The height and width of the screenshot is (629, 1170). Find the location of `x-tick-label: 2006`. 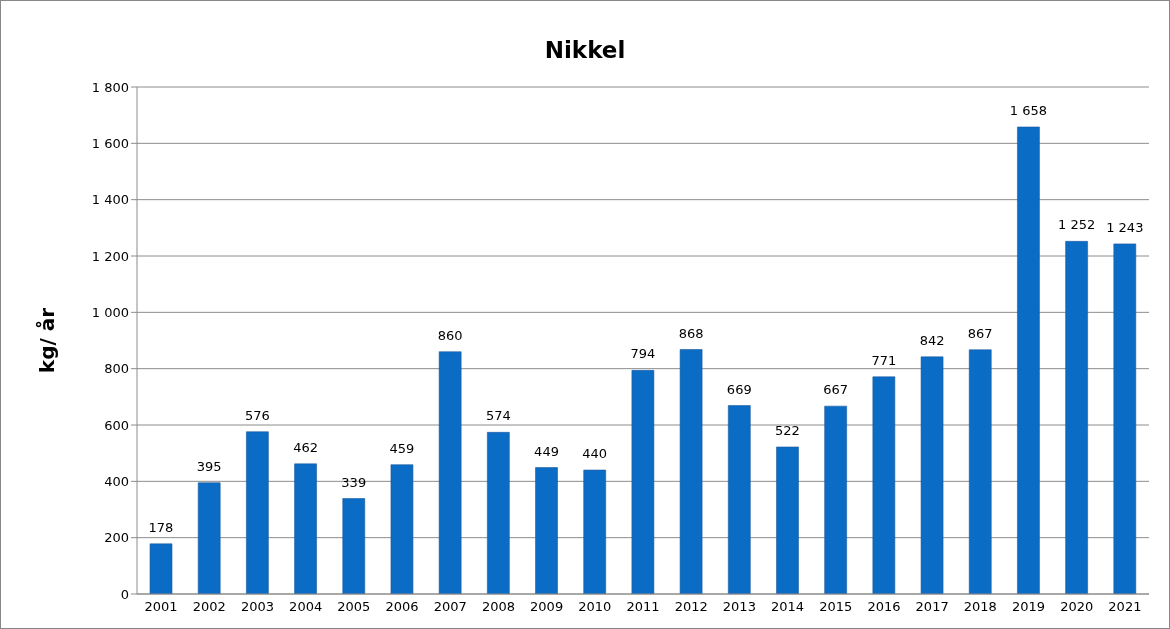

x-tick-label: 2006 is located at coordinates (402, 607).